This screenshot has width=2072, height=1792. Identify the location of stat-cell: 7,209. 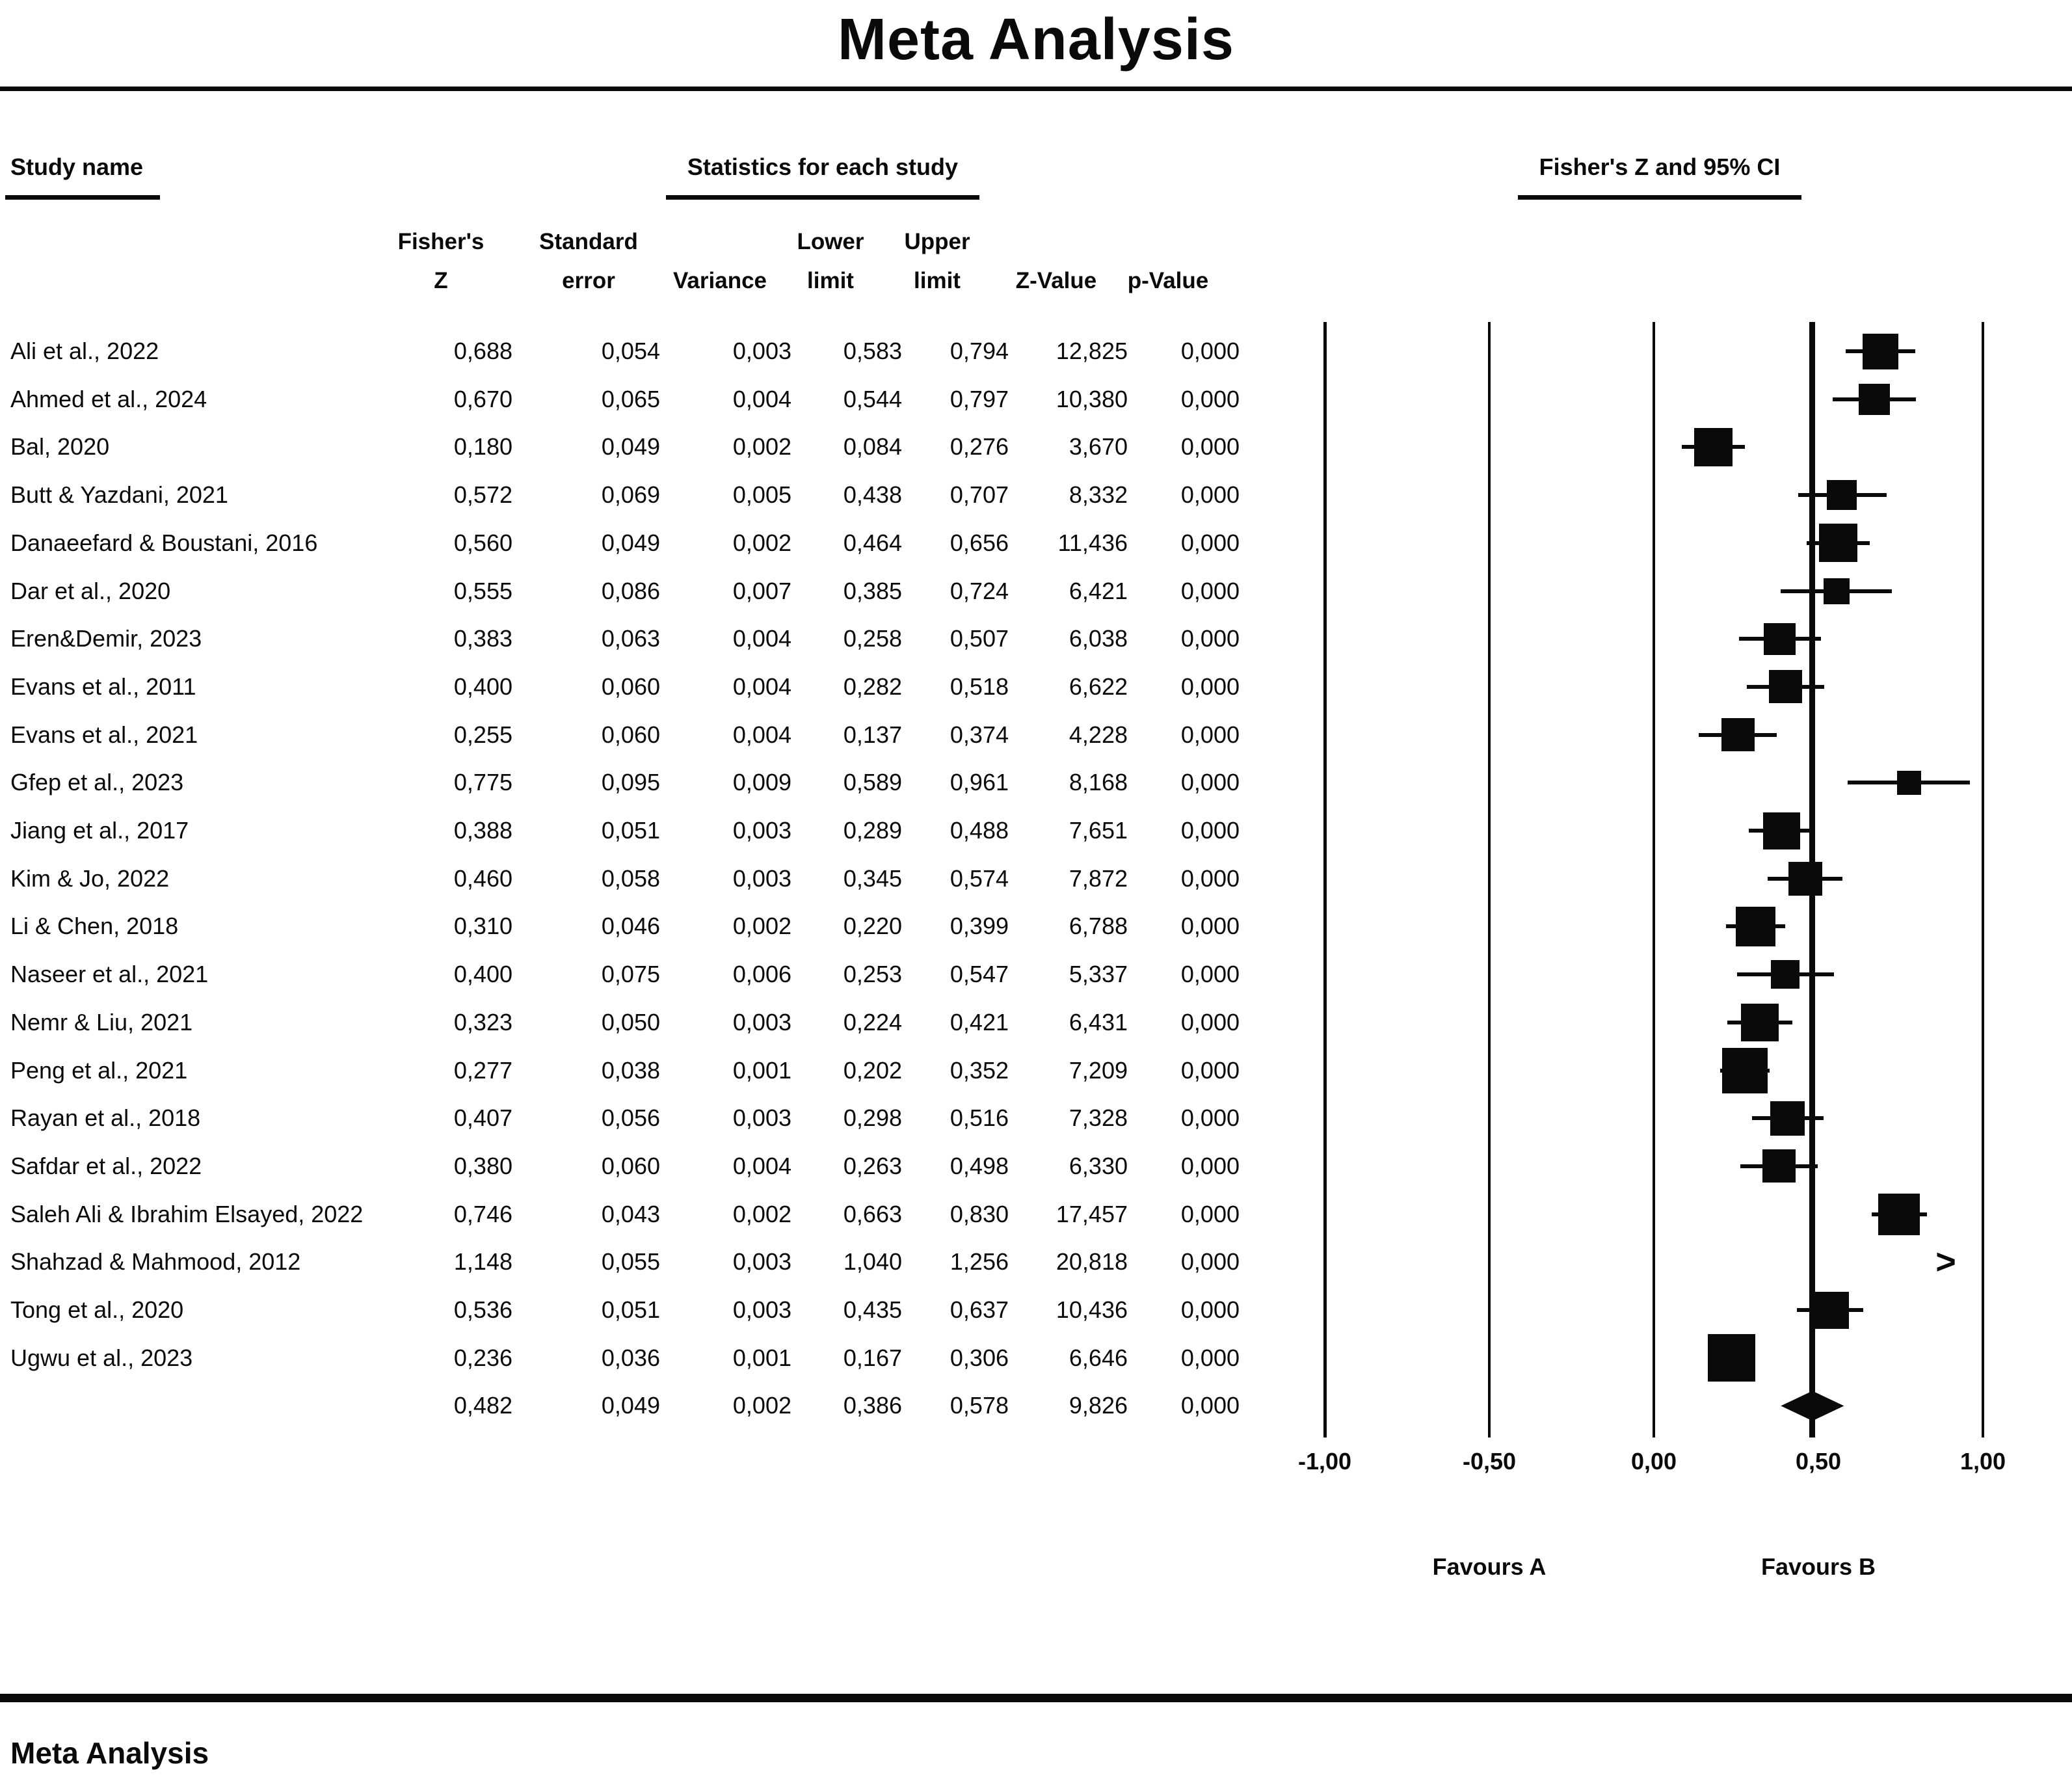
(1098, 1070).